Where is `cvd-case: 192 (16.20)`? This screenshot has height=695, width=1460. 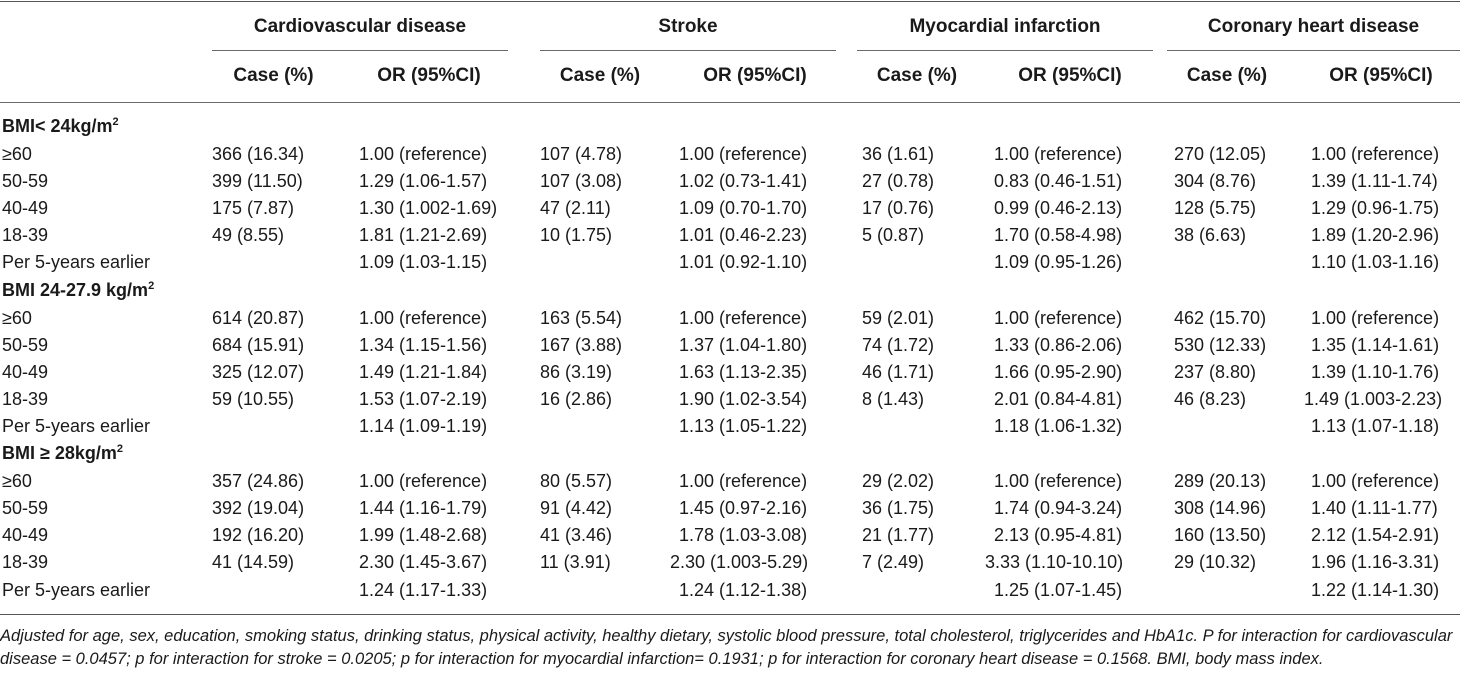
cvd-case: 192 (16.20) is located at coordinates (258, 535).